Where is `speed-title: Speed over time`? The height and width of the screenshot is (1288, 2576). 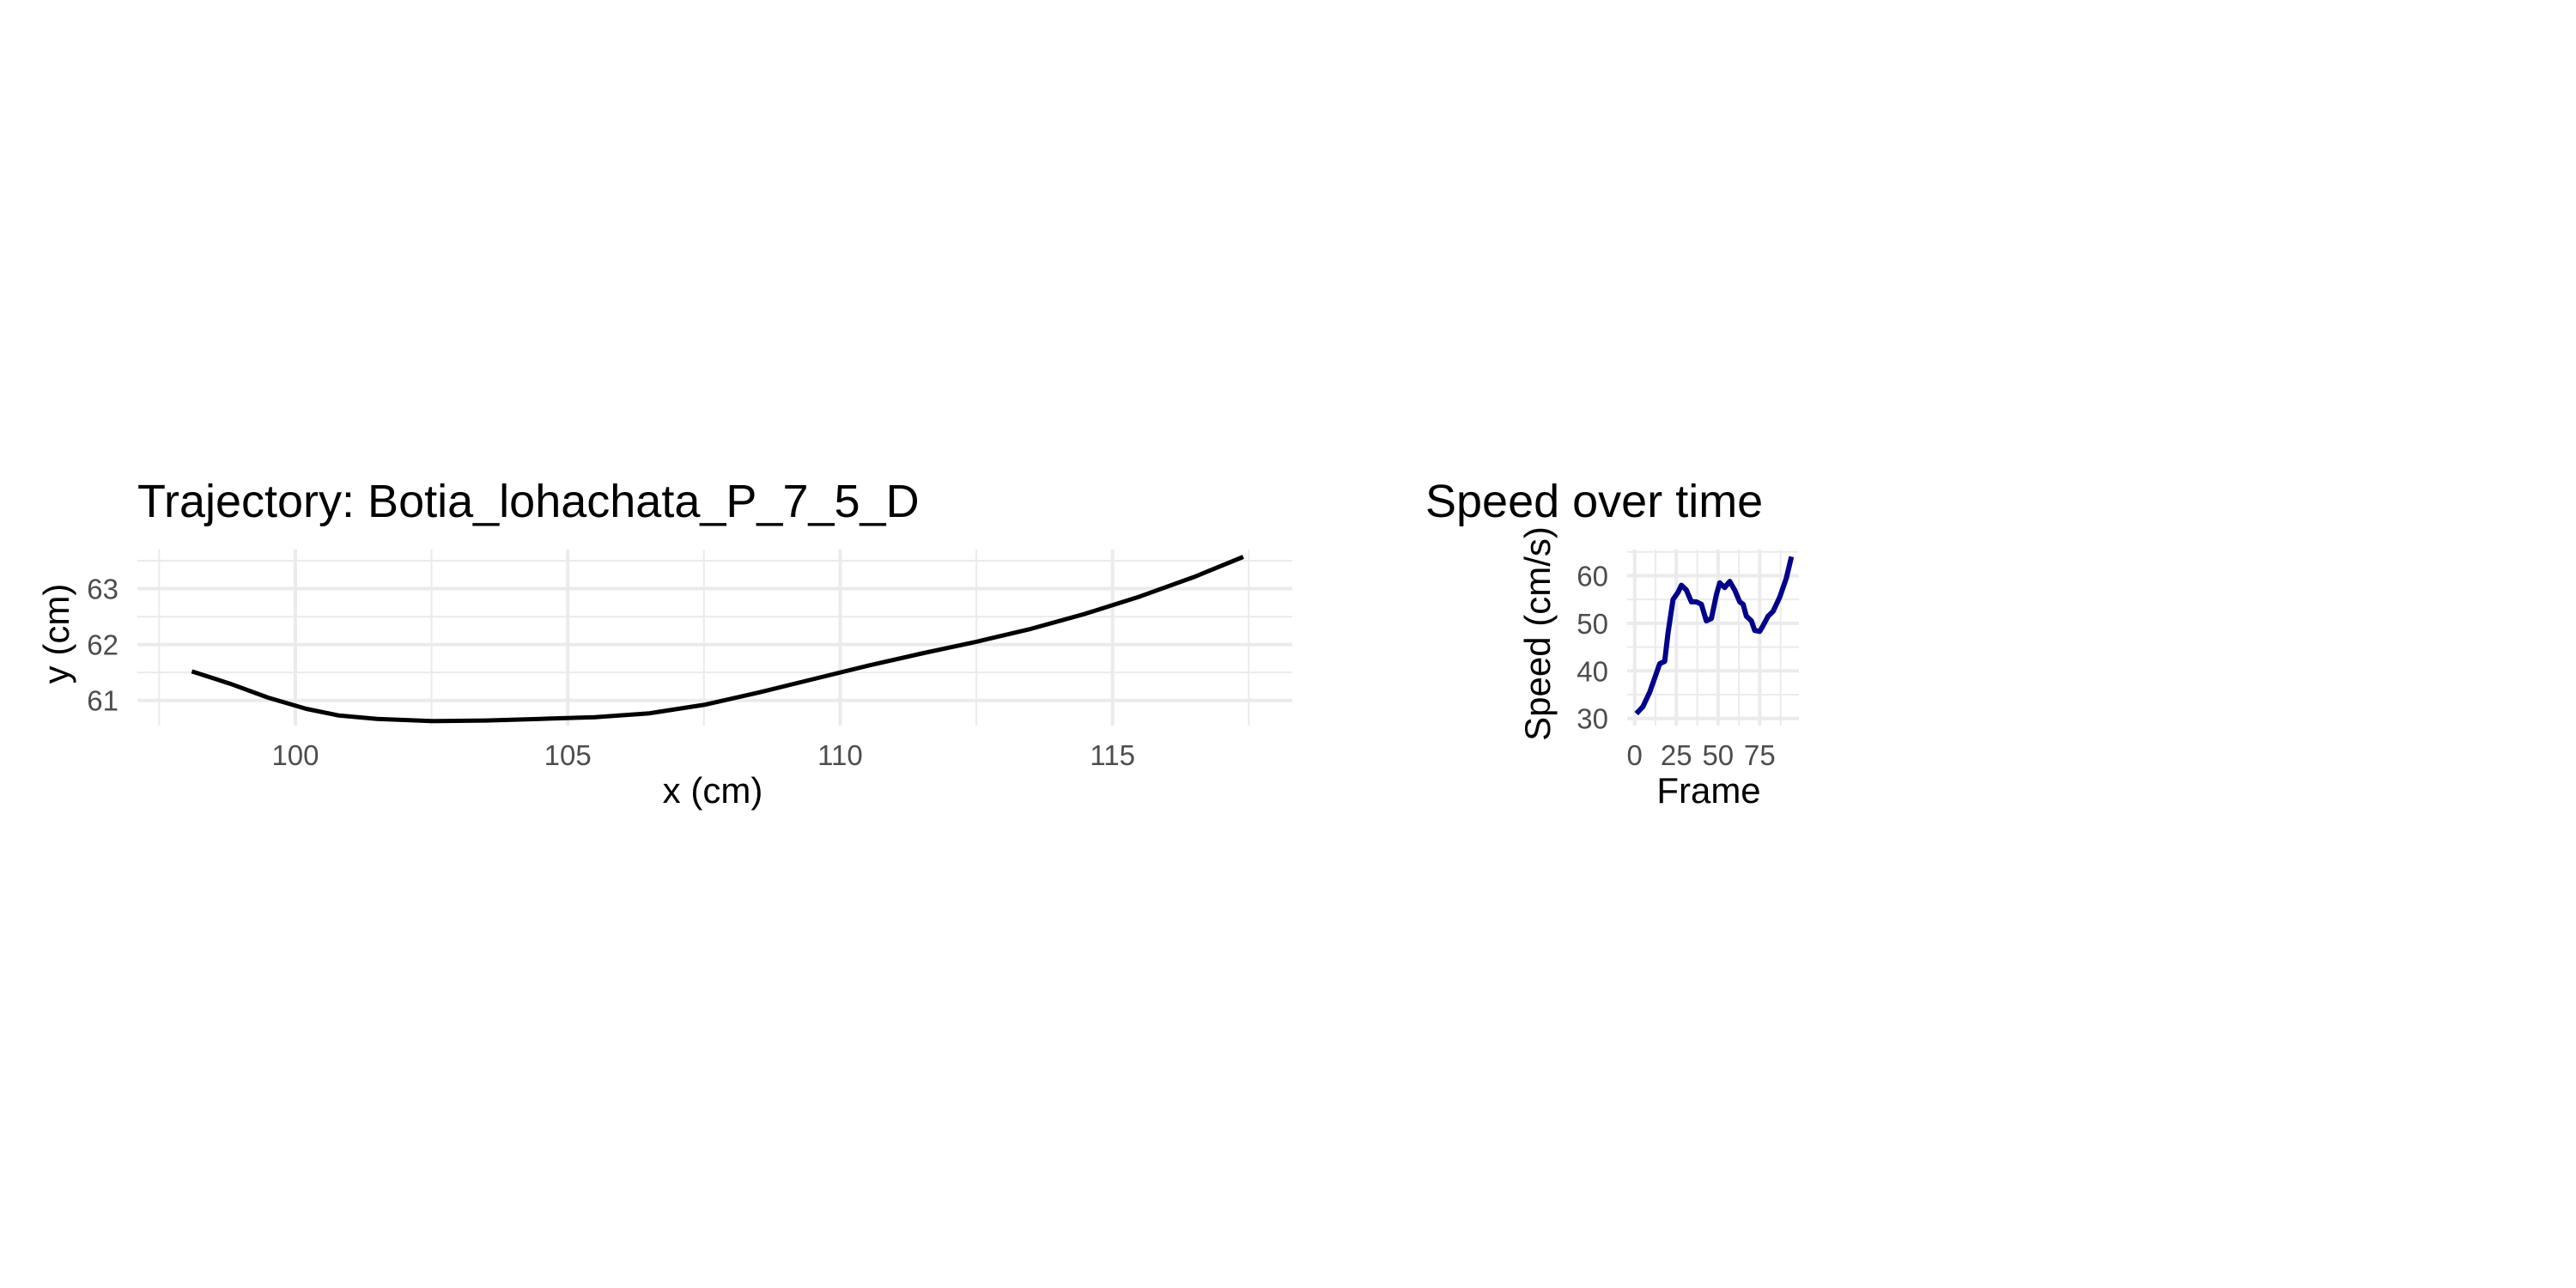 speed-title: Speed over time is located at coordinates (1594, 501).